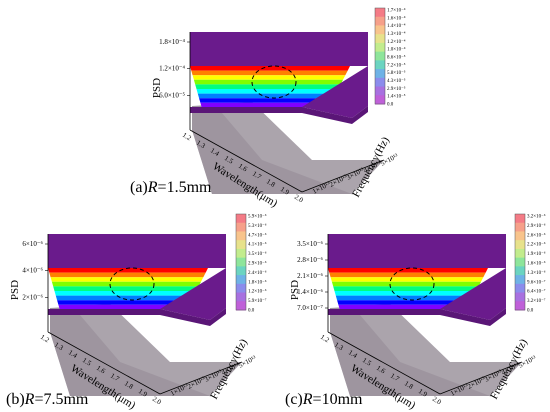 The width and height of the screenshot is (550, 412). What do you see at coordinates (396, 50) in the screenshot?
I see `colorbar-label: 1.0×10⁻⁴` at bounding box center [396, 50].